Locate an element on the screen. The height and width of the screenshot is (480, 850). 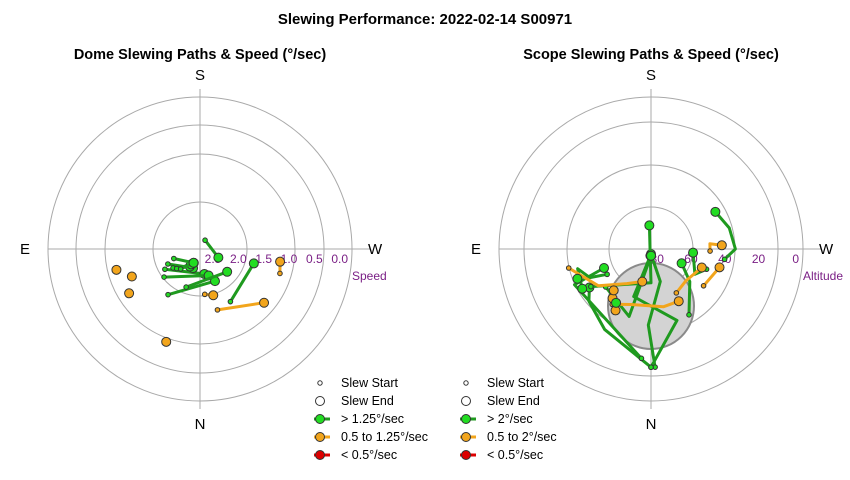
legend-label: > 2°/sec is located at coordinates (510, 419).